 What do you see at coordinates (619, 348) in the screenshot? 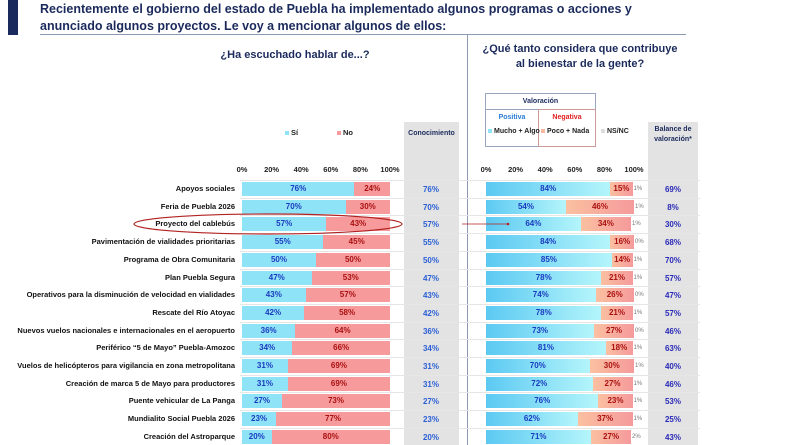
I see `bar-poco-nada: 18%` at bounding box center [619, 348].